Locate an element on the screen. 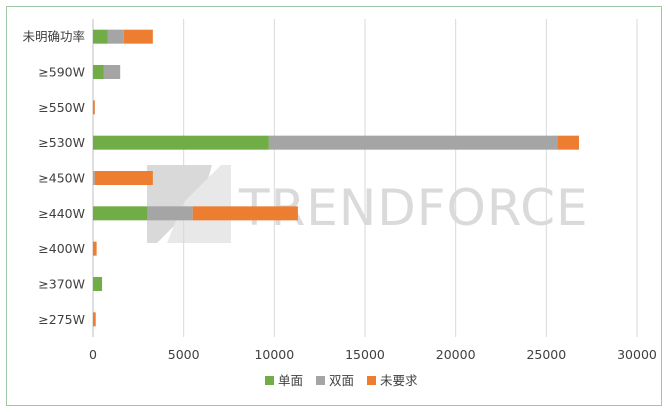 This screenshot has height=414, width=670. legend-label: 单面 is located at coordinates (290, 380).